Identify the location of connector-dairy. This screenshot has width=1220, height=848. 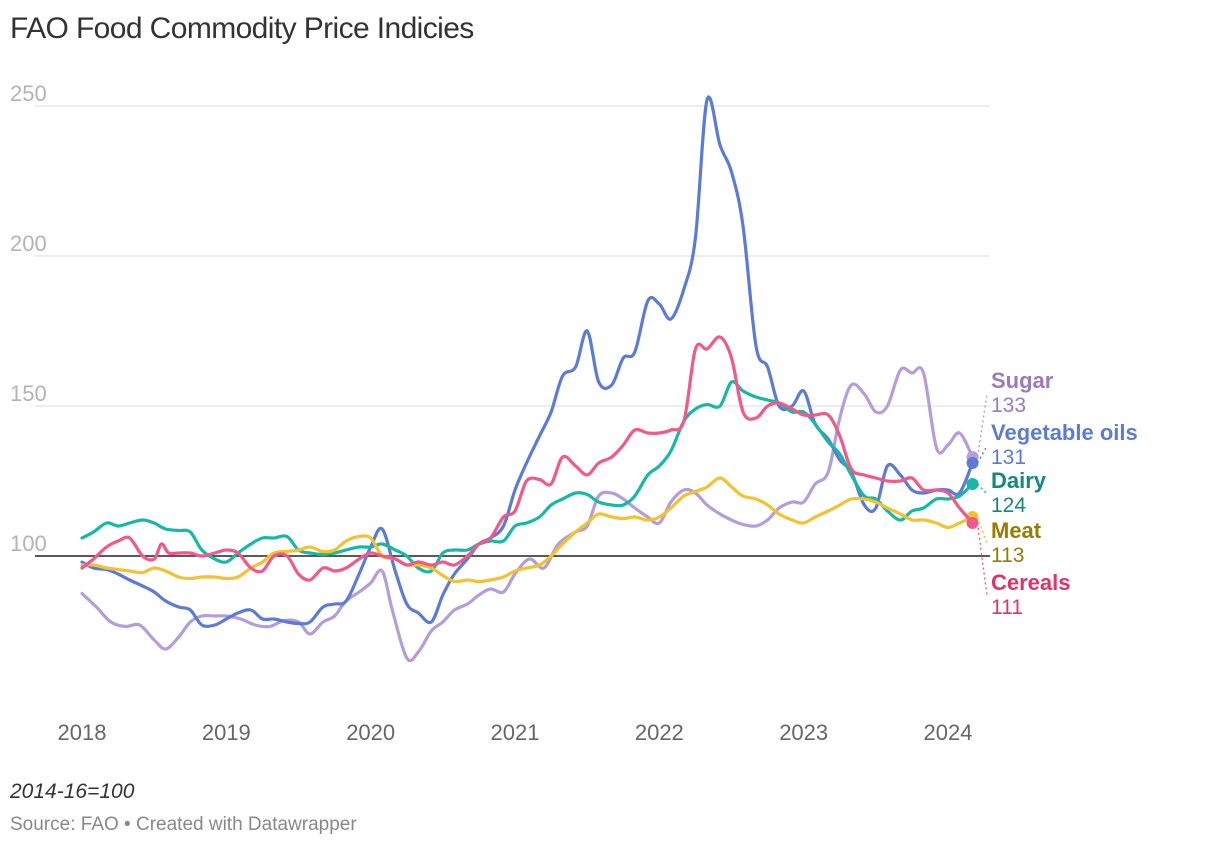
(982, 489).